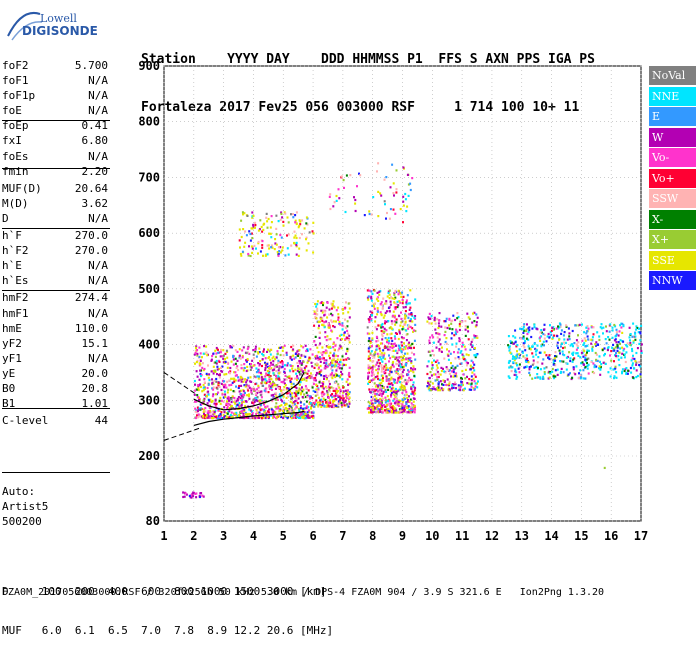  I want to click on y-tick-label: 400, so click(149, 345).